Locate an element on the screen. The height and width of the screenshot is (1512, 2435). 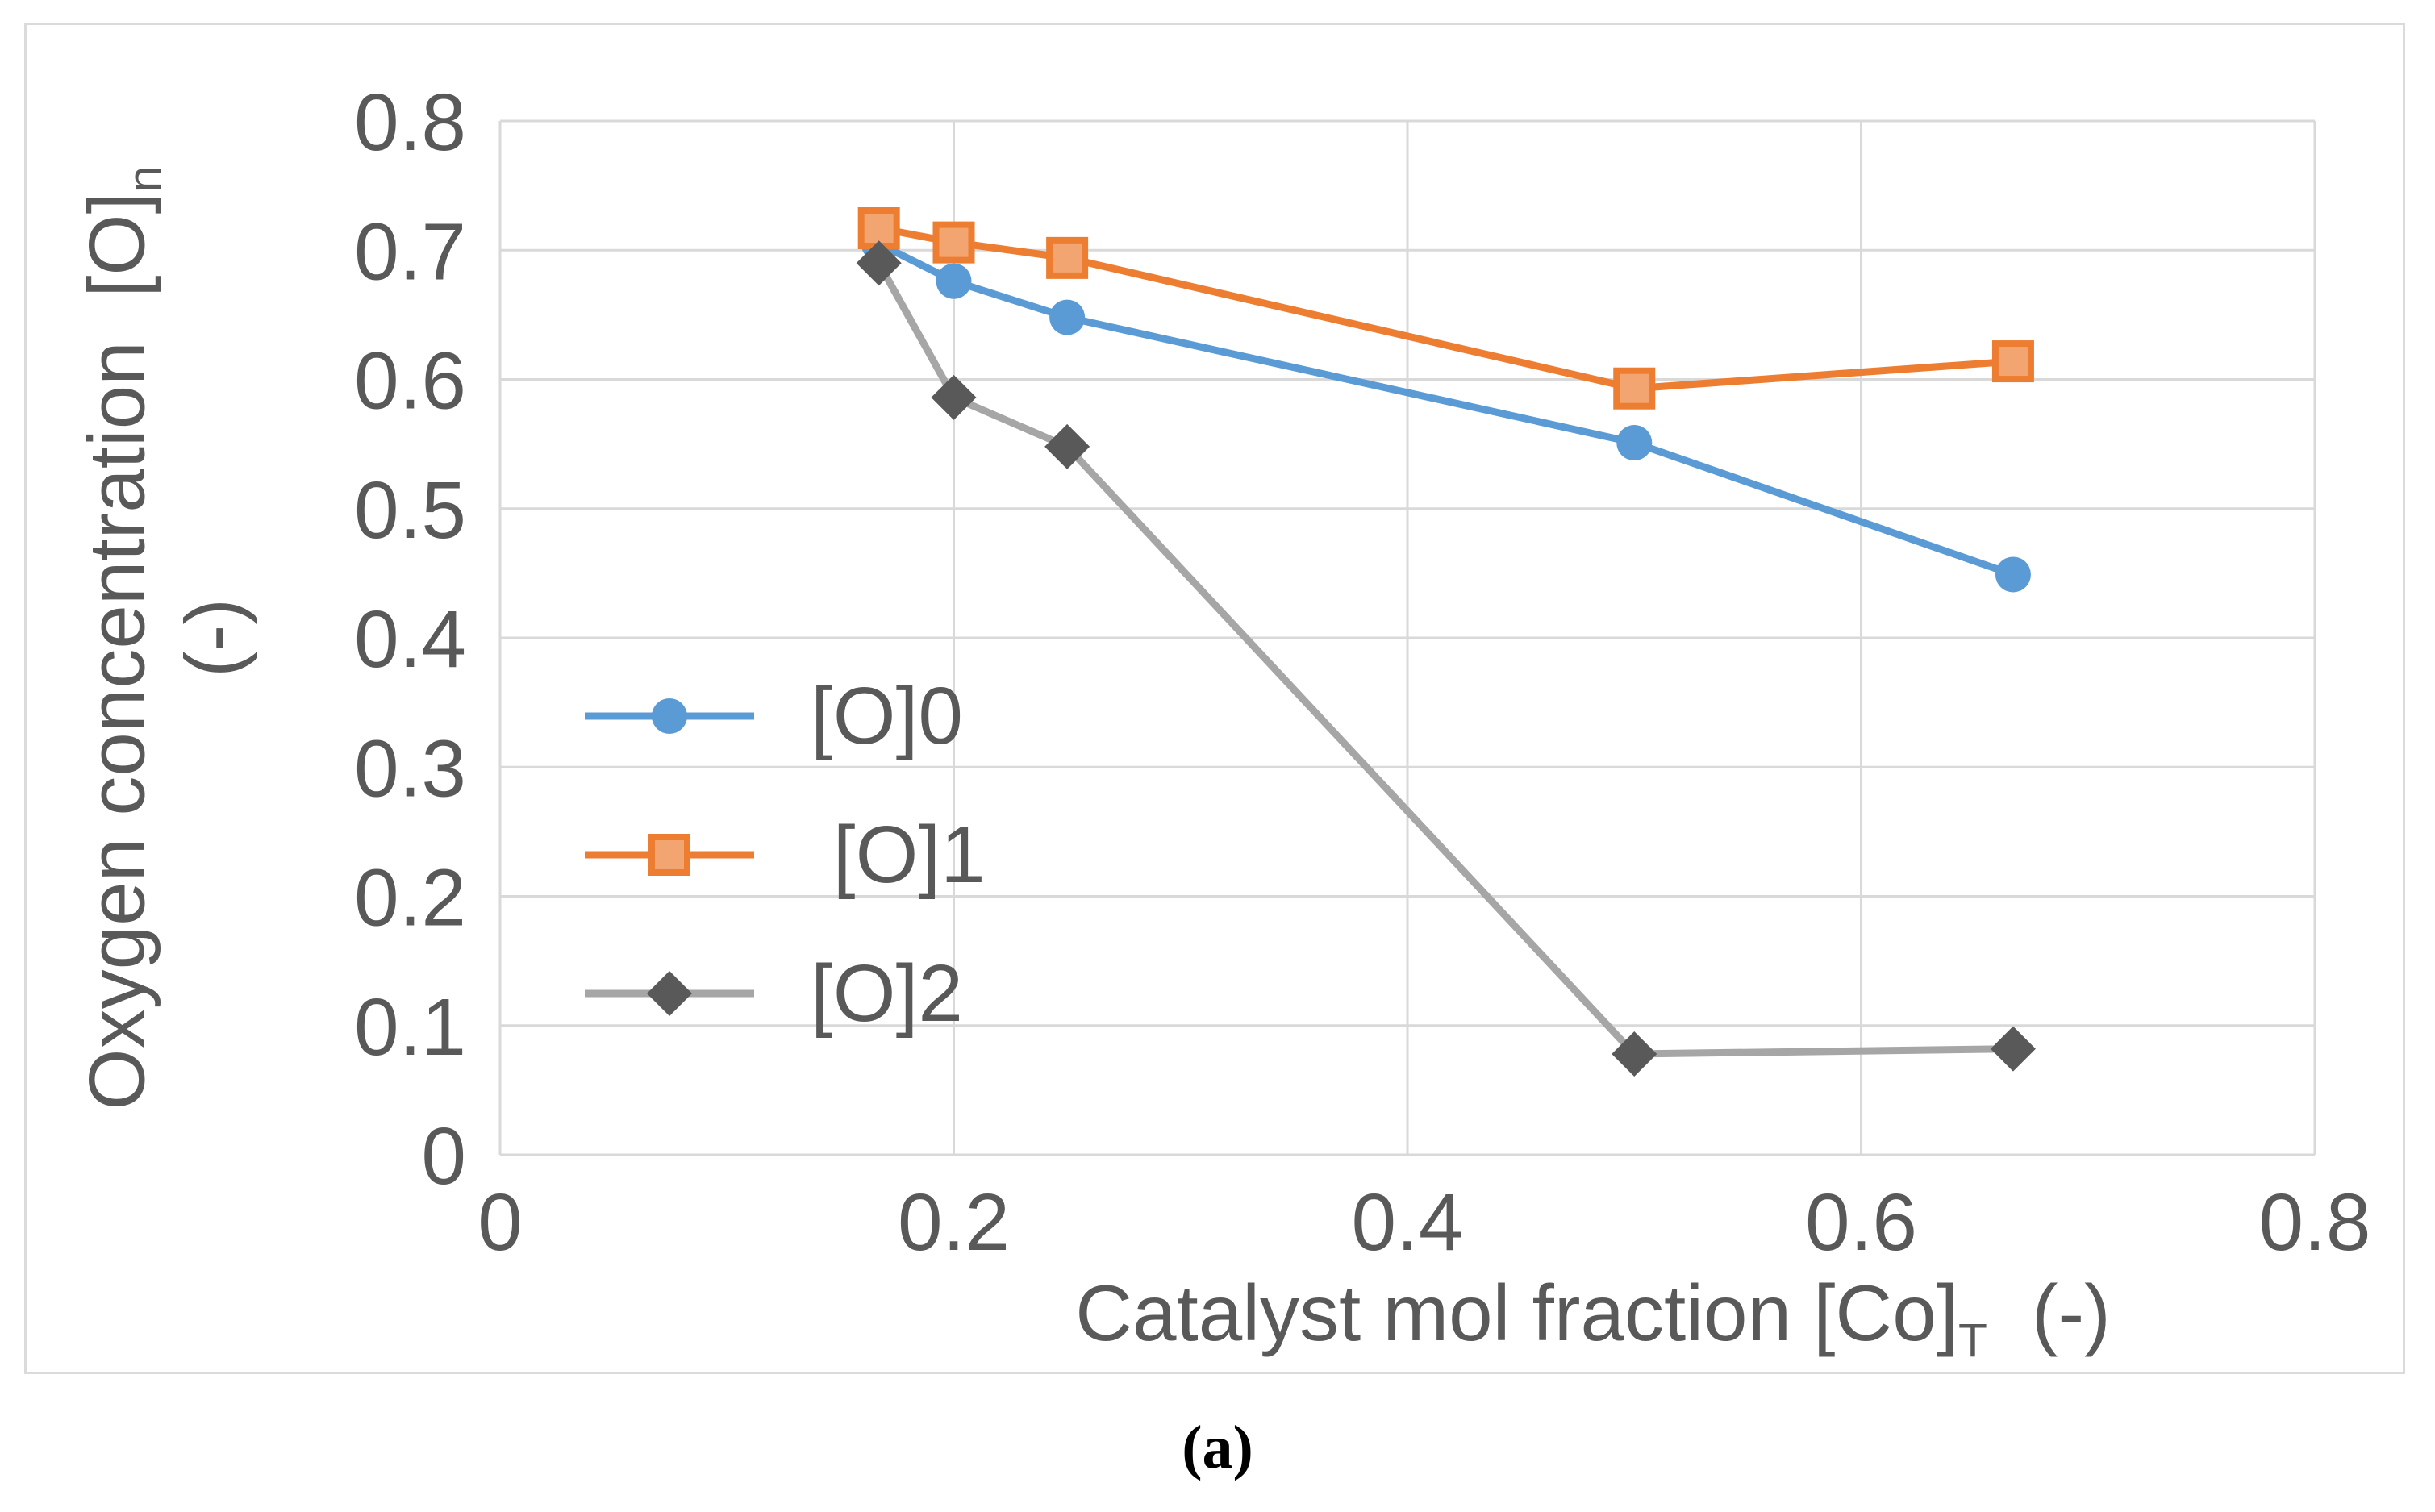
legend-marker-diamond-icon is located at coordinates (669, 993).